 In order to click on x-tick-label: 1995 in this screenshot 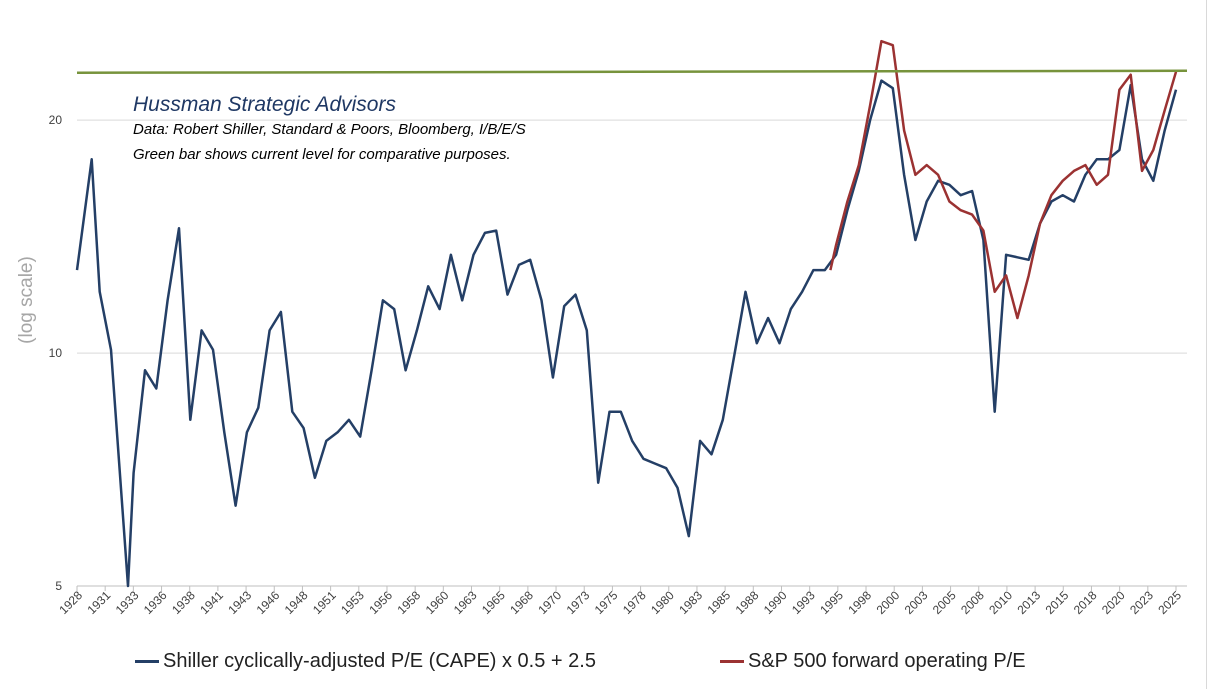, I will do `click(831, 602)`.